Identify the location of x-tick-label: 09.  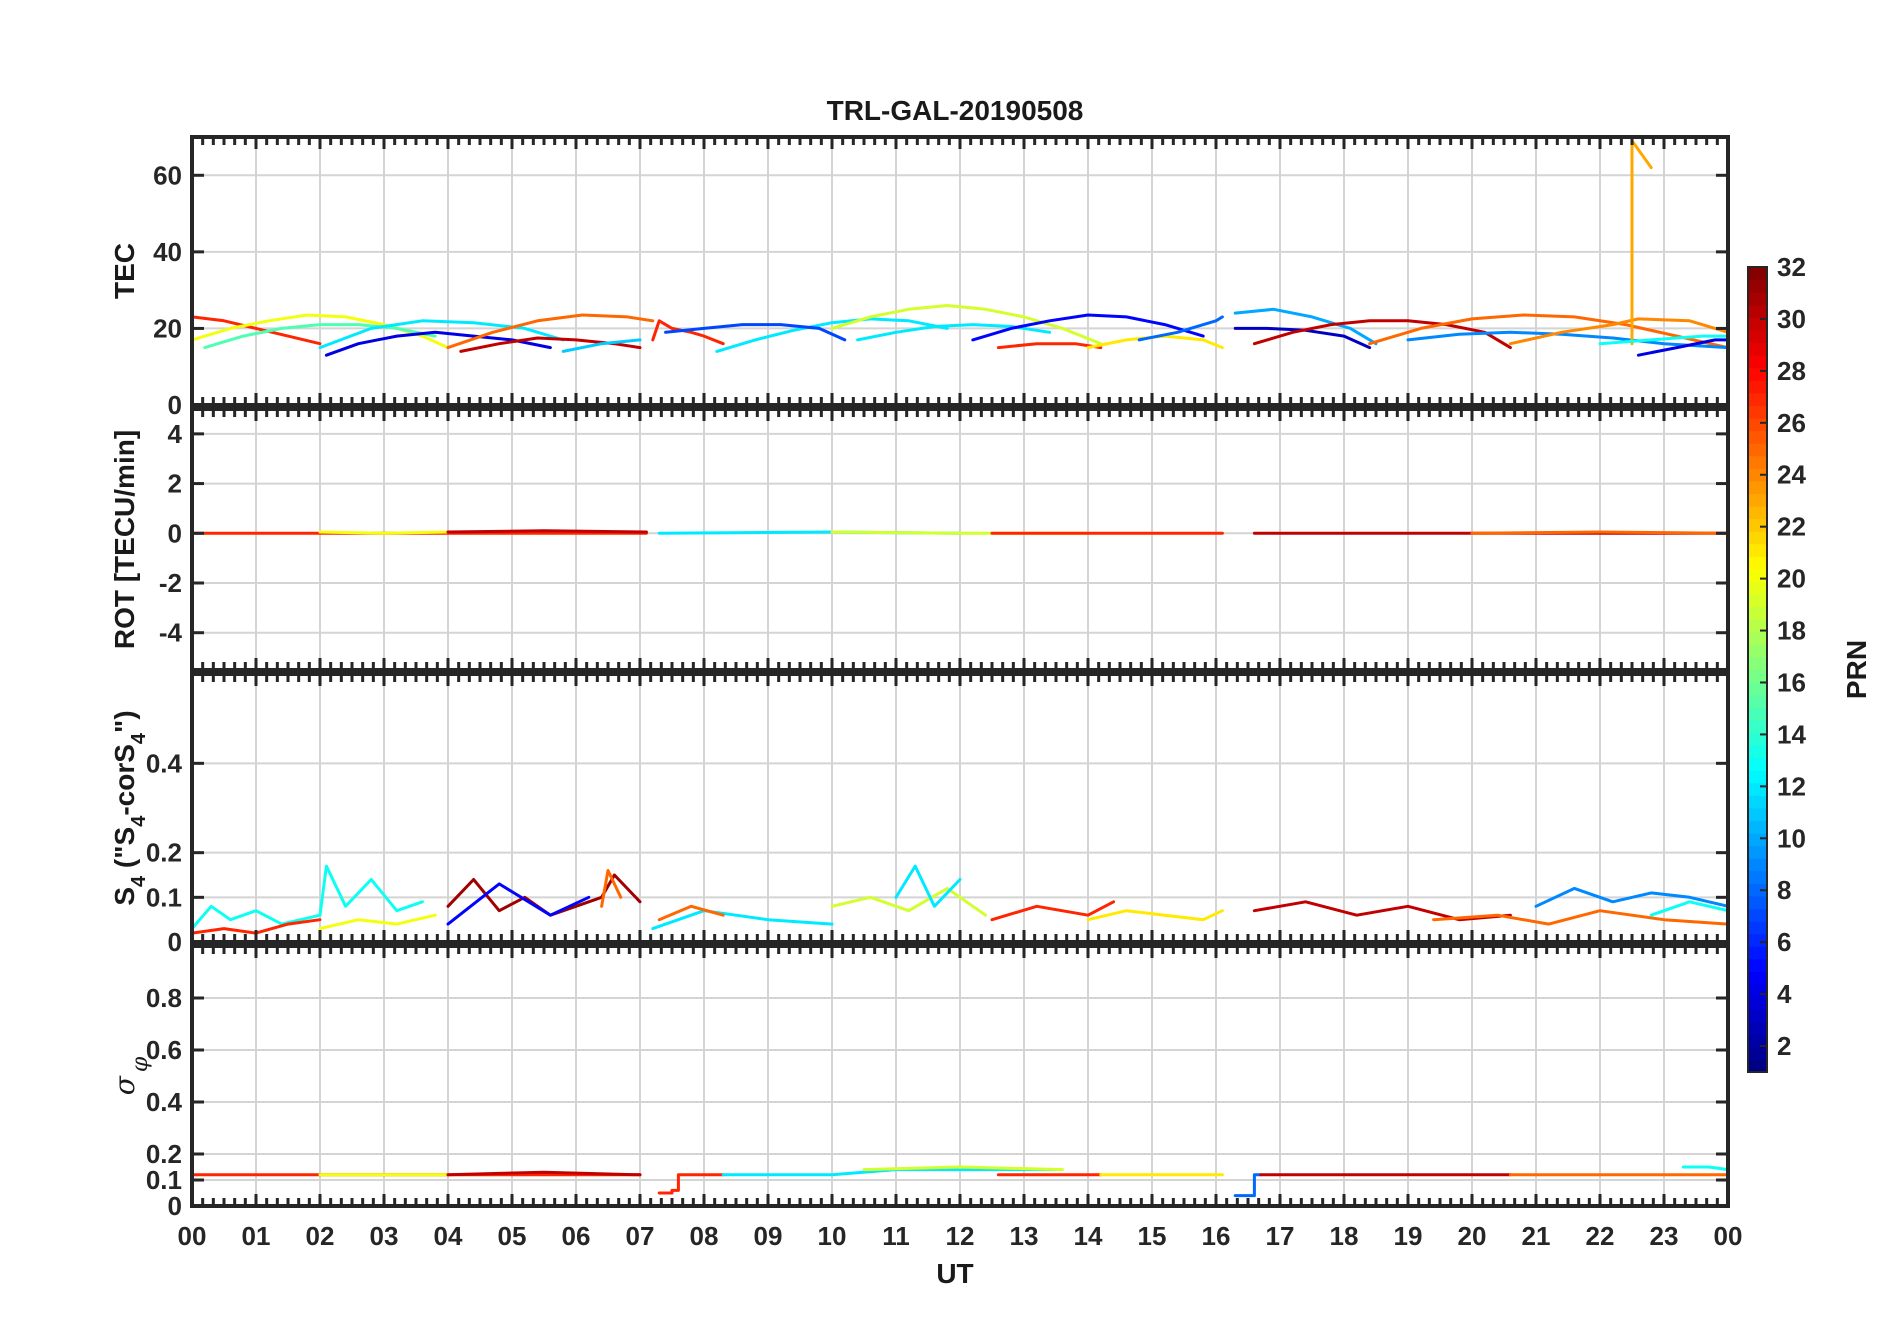
(768, 1236).